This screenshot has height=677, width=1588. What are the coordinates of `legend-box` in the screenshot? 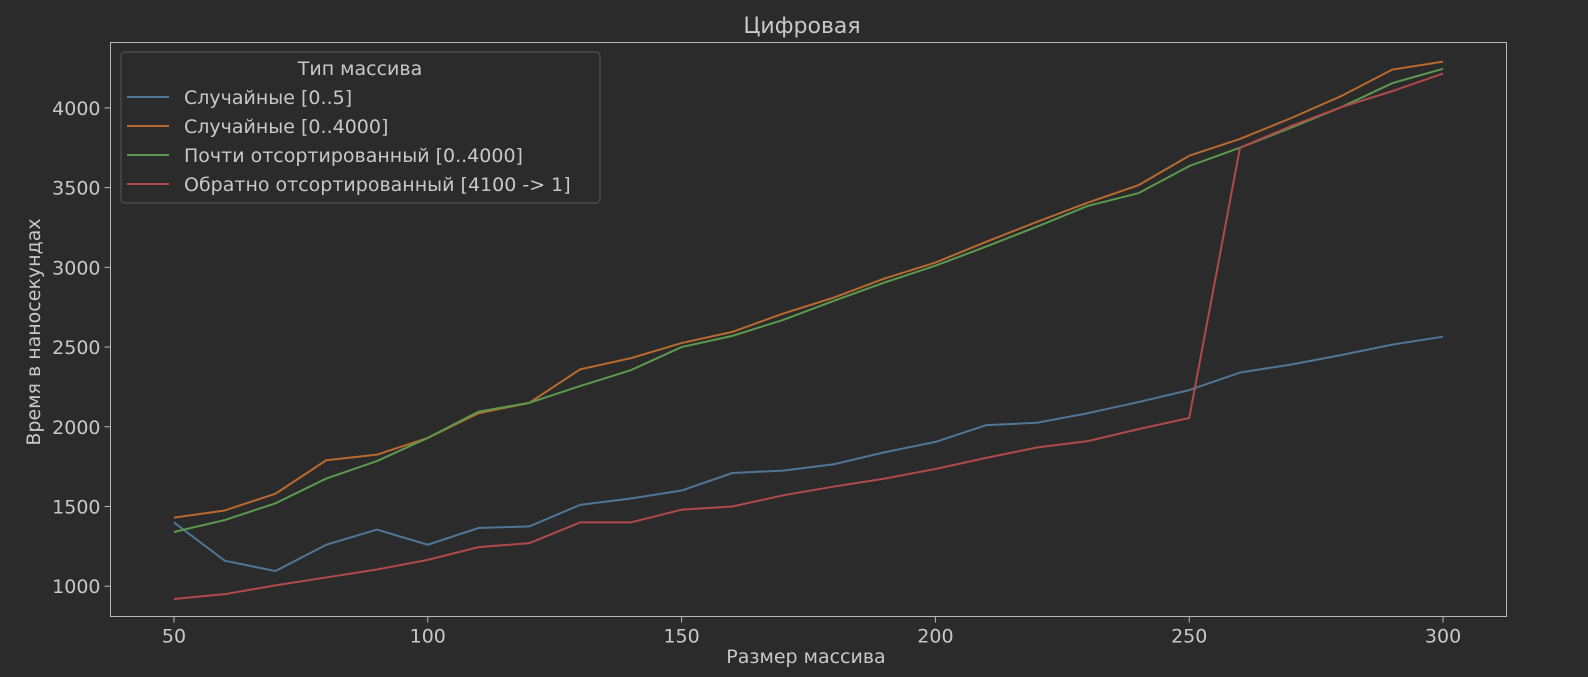 It's located at (360, 127).